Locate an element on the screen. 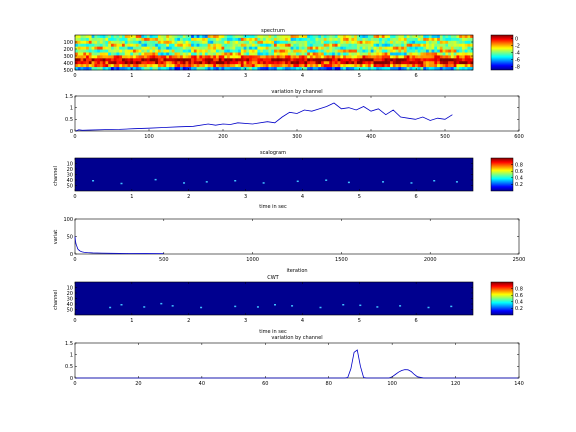 The image size is (576, 432). y-tick-label: 20 is located at coordinates (70, 170).